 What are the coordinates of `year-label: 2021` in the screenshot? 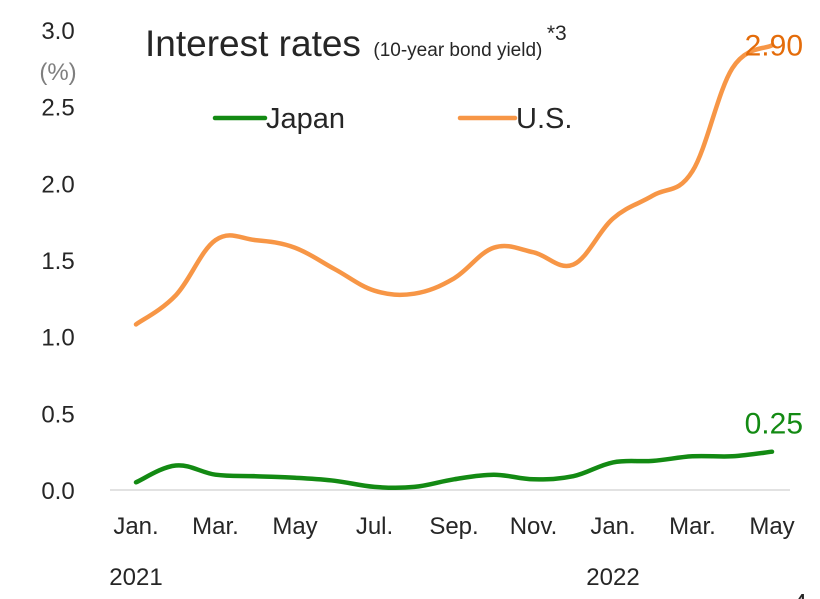 It's located at (135, 577).